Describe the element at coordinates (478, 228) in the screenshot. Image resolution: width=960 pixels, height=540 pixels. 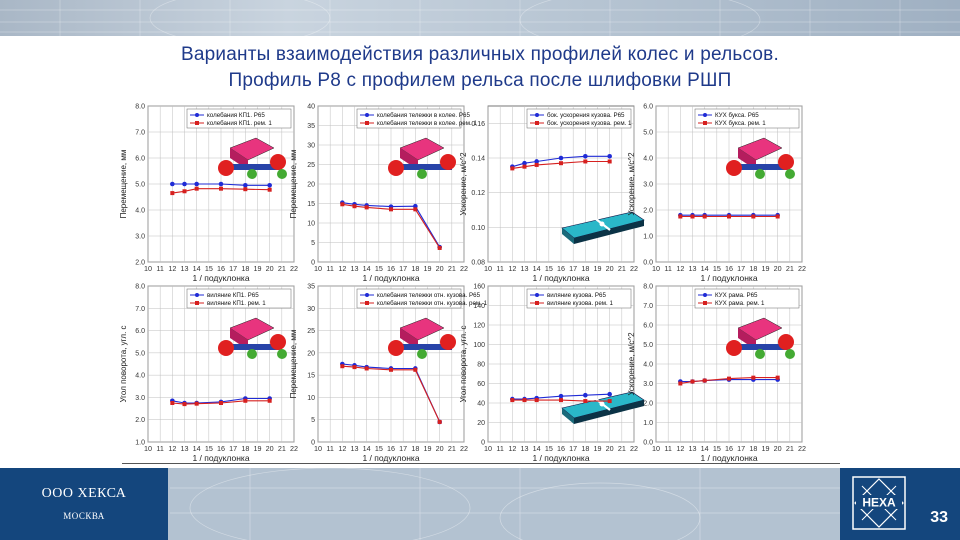
I see `y-tick-label: 0.10` at that location.